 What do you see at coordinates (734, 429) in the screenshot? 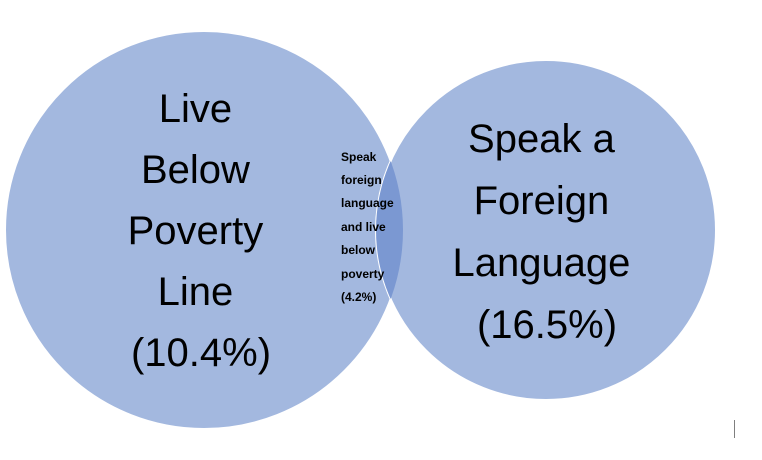
I see `edge-divider` at bounding box center [734, 429].